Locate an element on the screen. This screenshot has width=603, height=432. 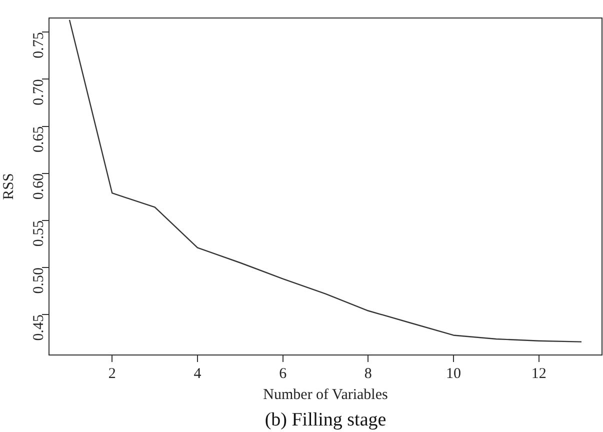
y-tick-label: 0.75 is located at coordinates (38, 45).